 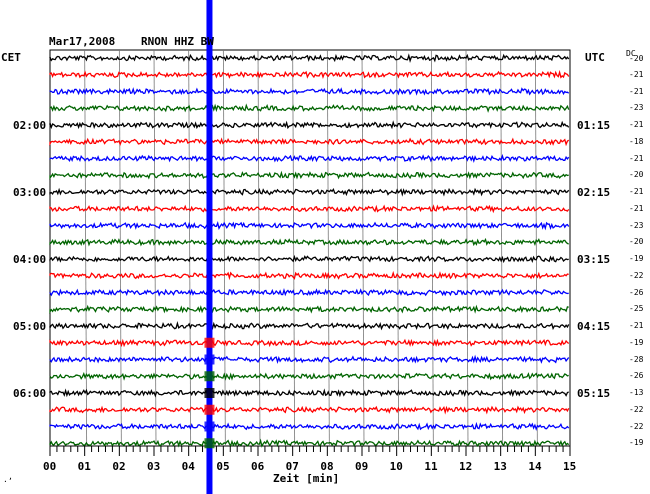 What do you see at coordinates (84, 466) in the screenshot?
I see `x-tick-label: 01` at bounding box center [84, 466].